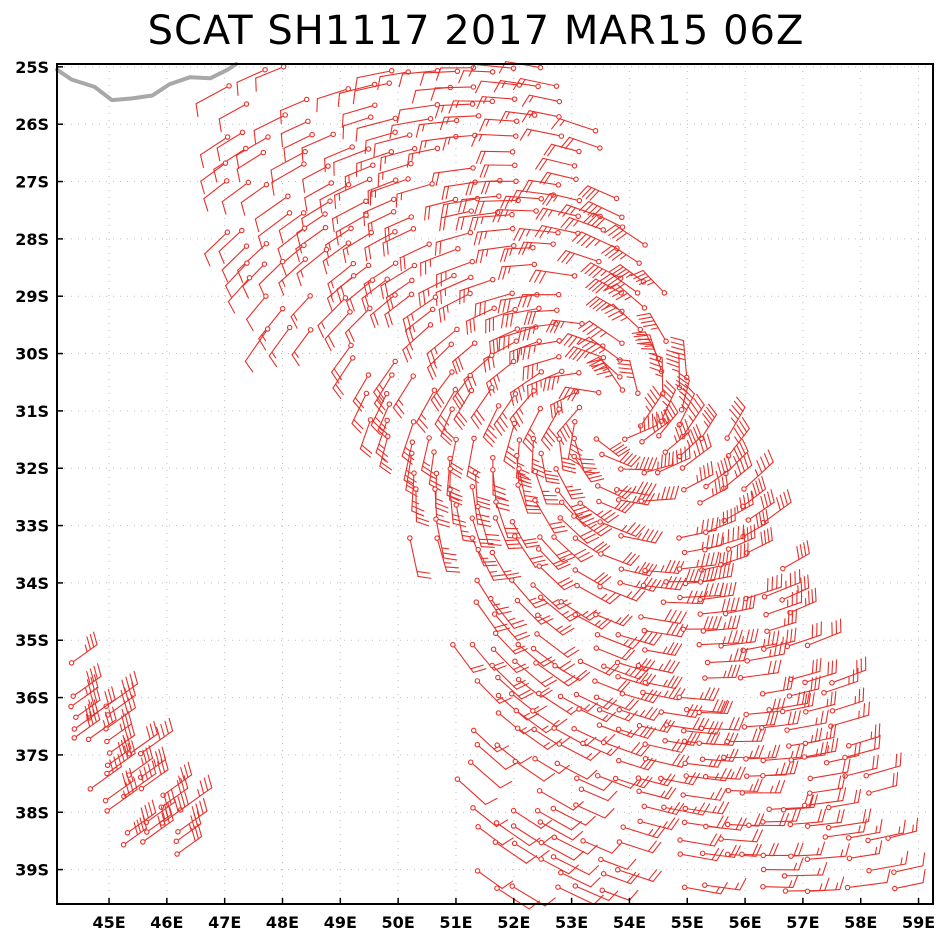 Image resolution: width=952 pixels, height=946 pixels. What do you see at coordinates (32, 296) in the screenshot?
I see `lat-tick-label: 29S` at bounding box center [32, 296].